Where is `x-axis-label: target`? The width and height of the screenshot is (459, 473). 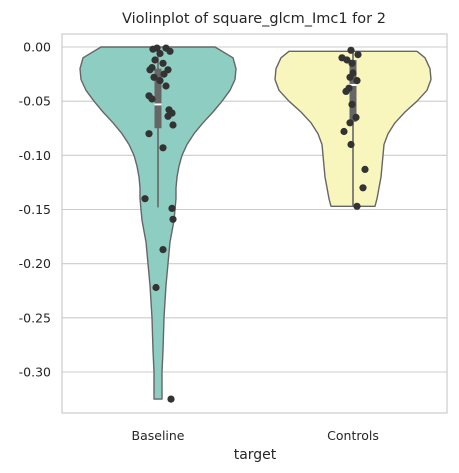
x-axis-label: target is located at coordinates (255, 455).